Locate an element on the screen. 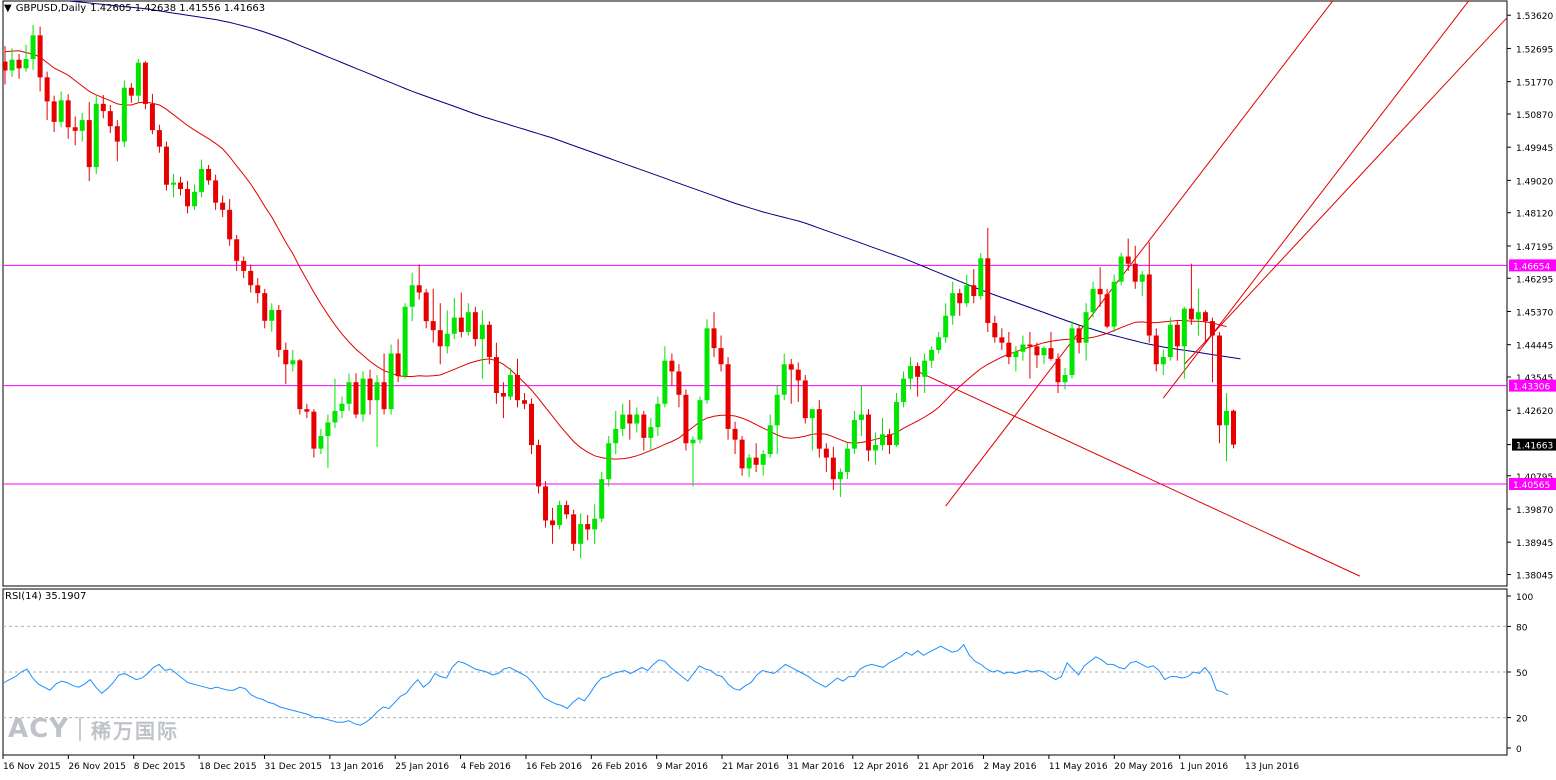  watermark-chinese: 稀万国际 is located at coordinates (135, 730).